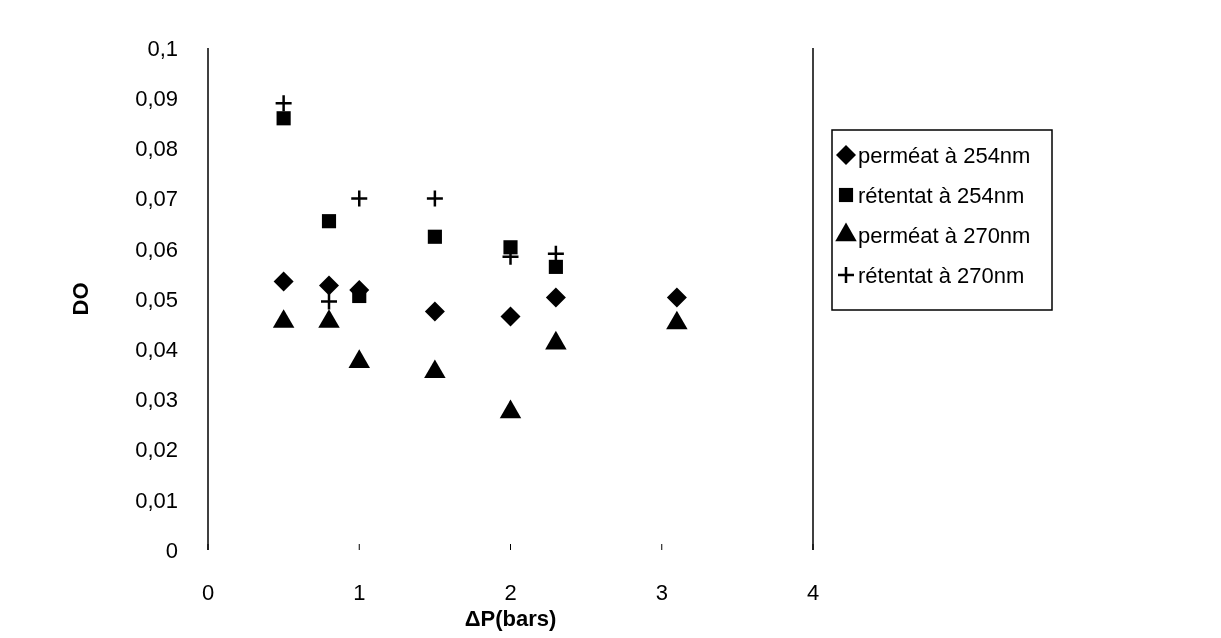  I want to click on y-tick-label: 0,03, so click(156, 400).